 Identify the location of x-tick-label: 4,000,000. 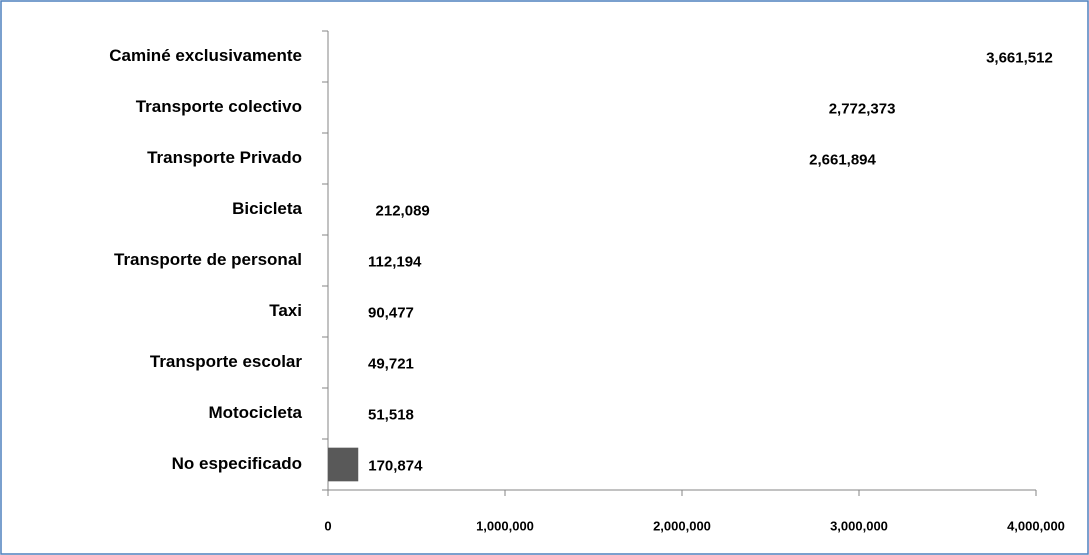
(1036, 525).